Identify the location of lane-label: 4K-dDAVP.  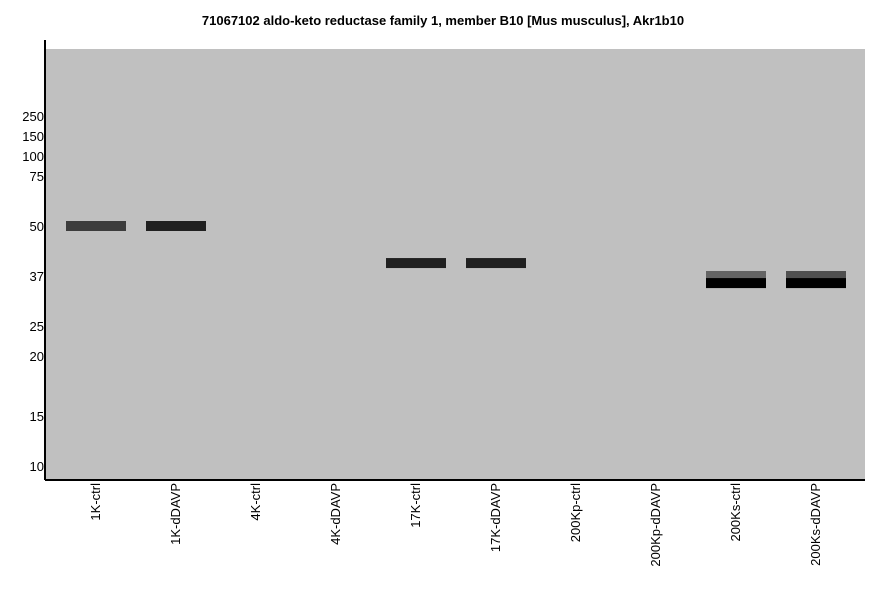
(335, 514).